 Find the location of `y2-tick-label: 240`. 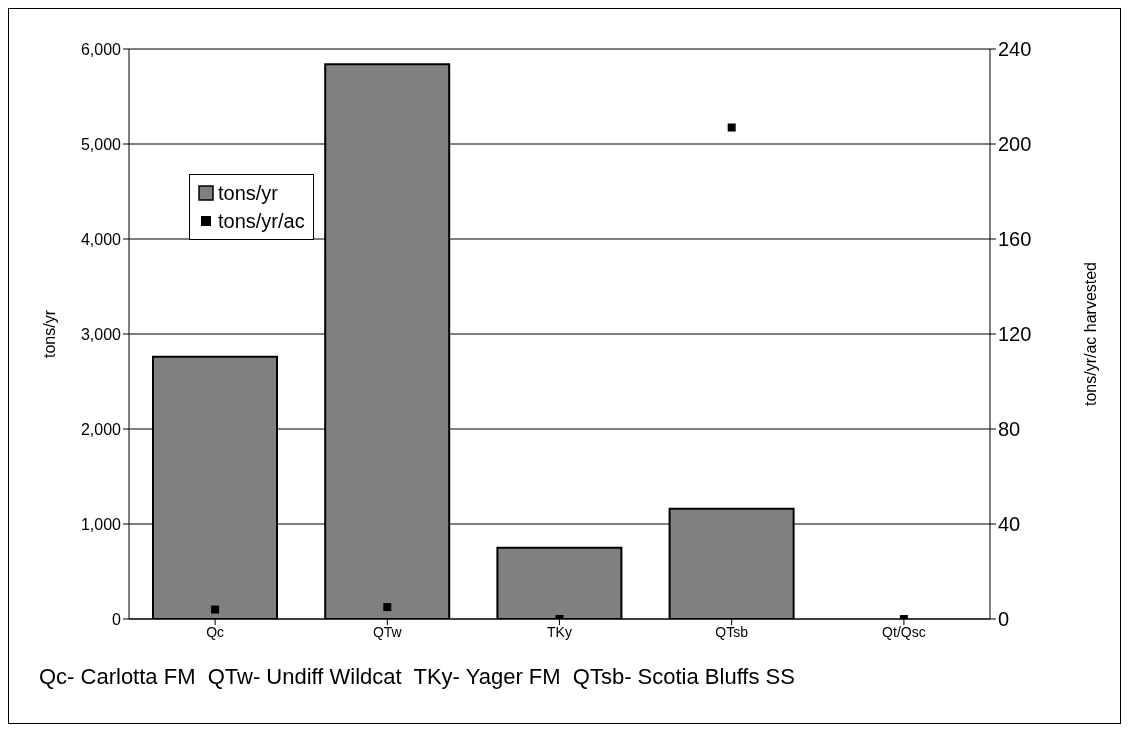

y2-tick-label: 240 is located at coordinates (1015, 49).